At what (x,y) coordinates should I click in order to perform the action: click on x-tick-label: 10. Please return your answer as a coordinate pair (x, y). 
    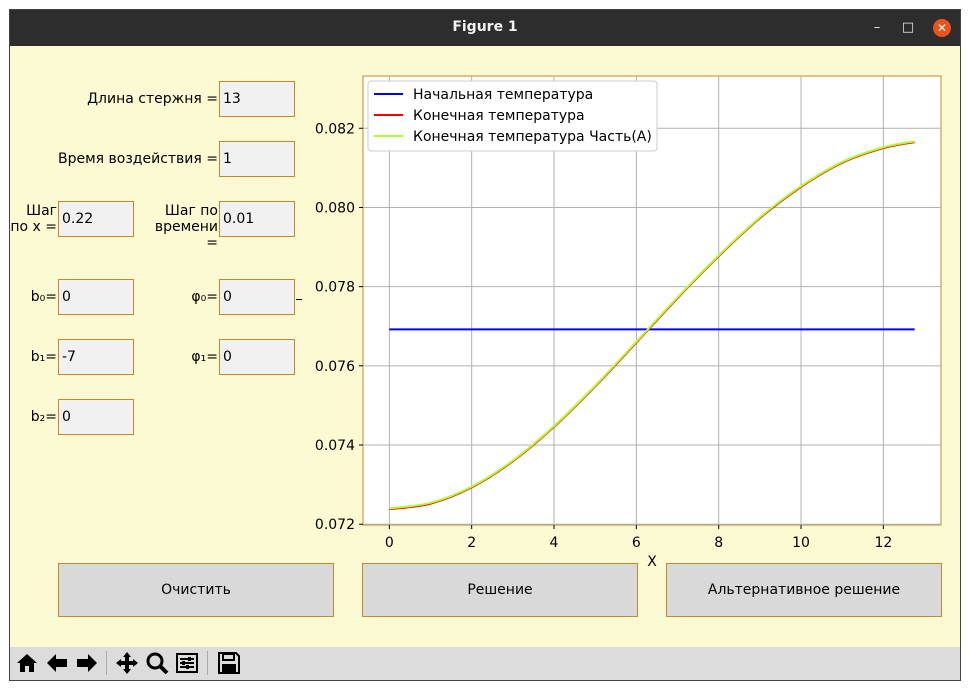
    Looking at the image, I should click on (801, 543).